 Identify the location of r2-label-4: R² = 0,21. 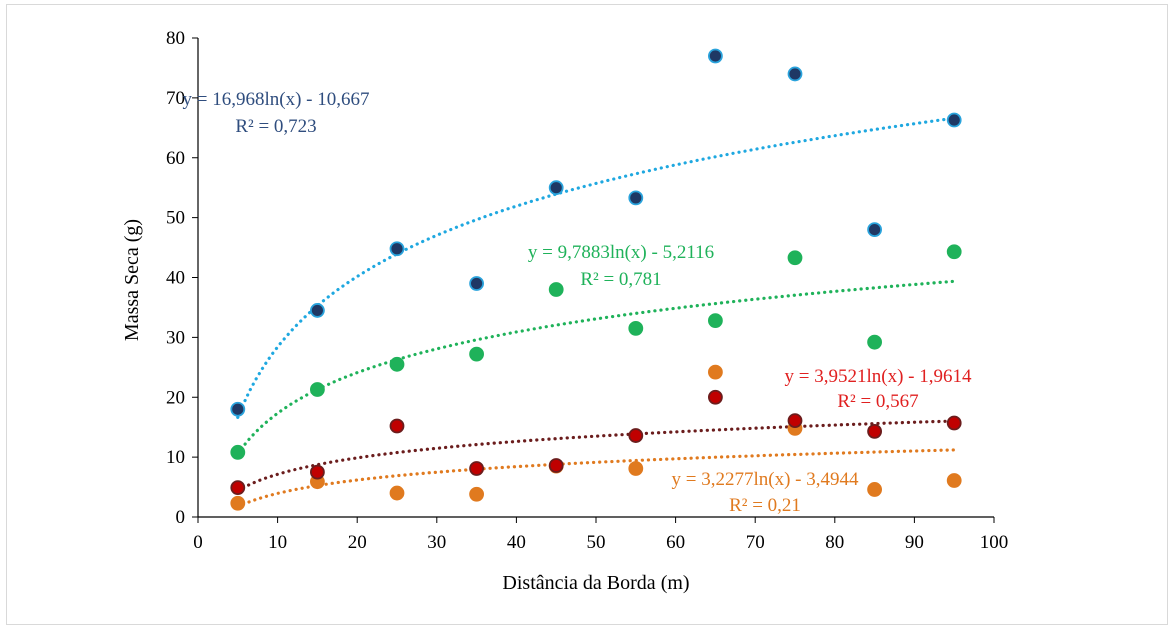
(765, 505).